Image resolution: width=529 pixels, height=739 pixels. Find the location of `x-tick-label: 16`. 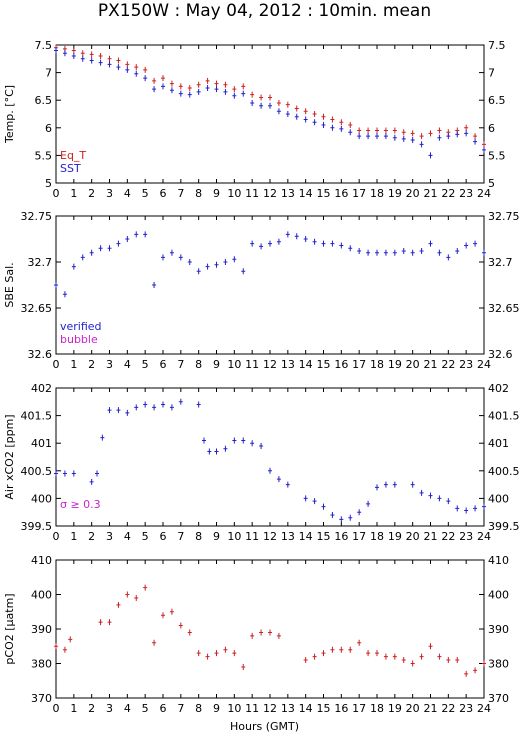

x-tick-label: 16 is located at coordinates (341, 708).